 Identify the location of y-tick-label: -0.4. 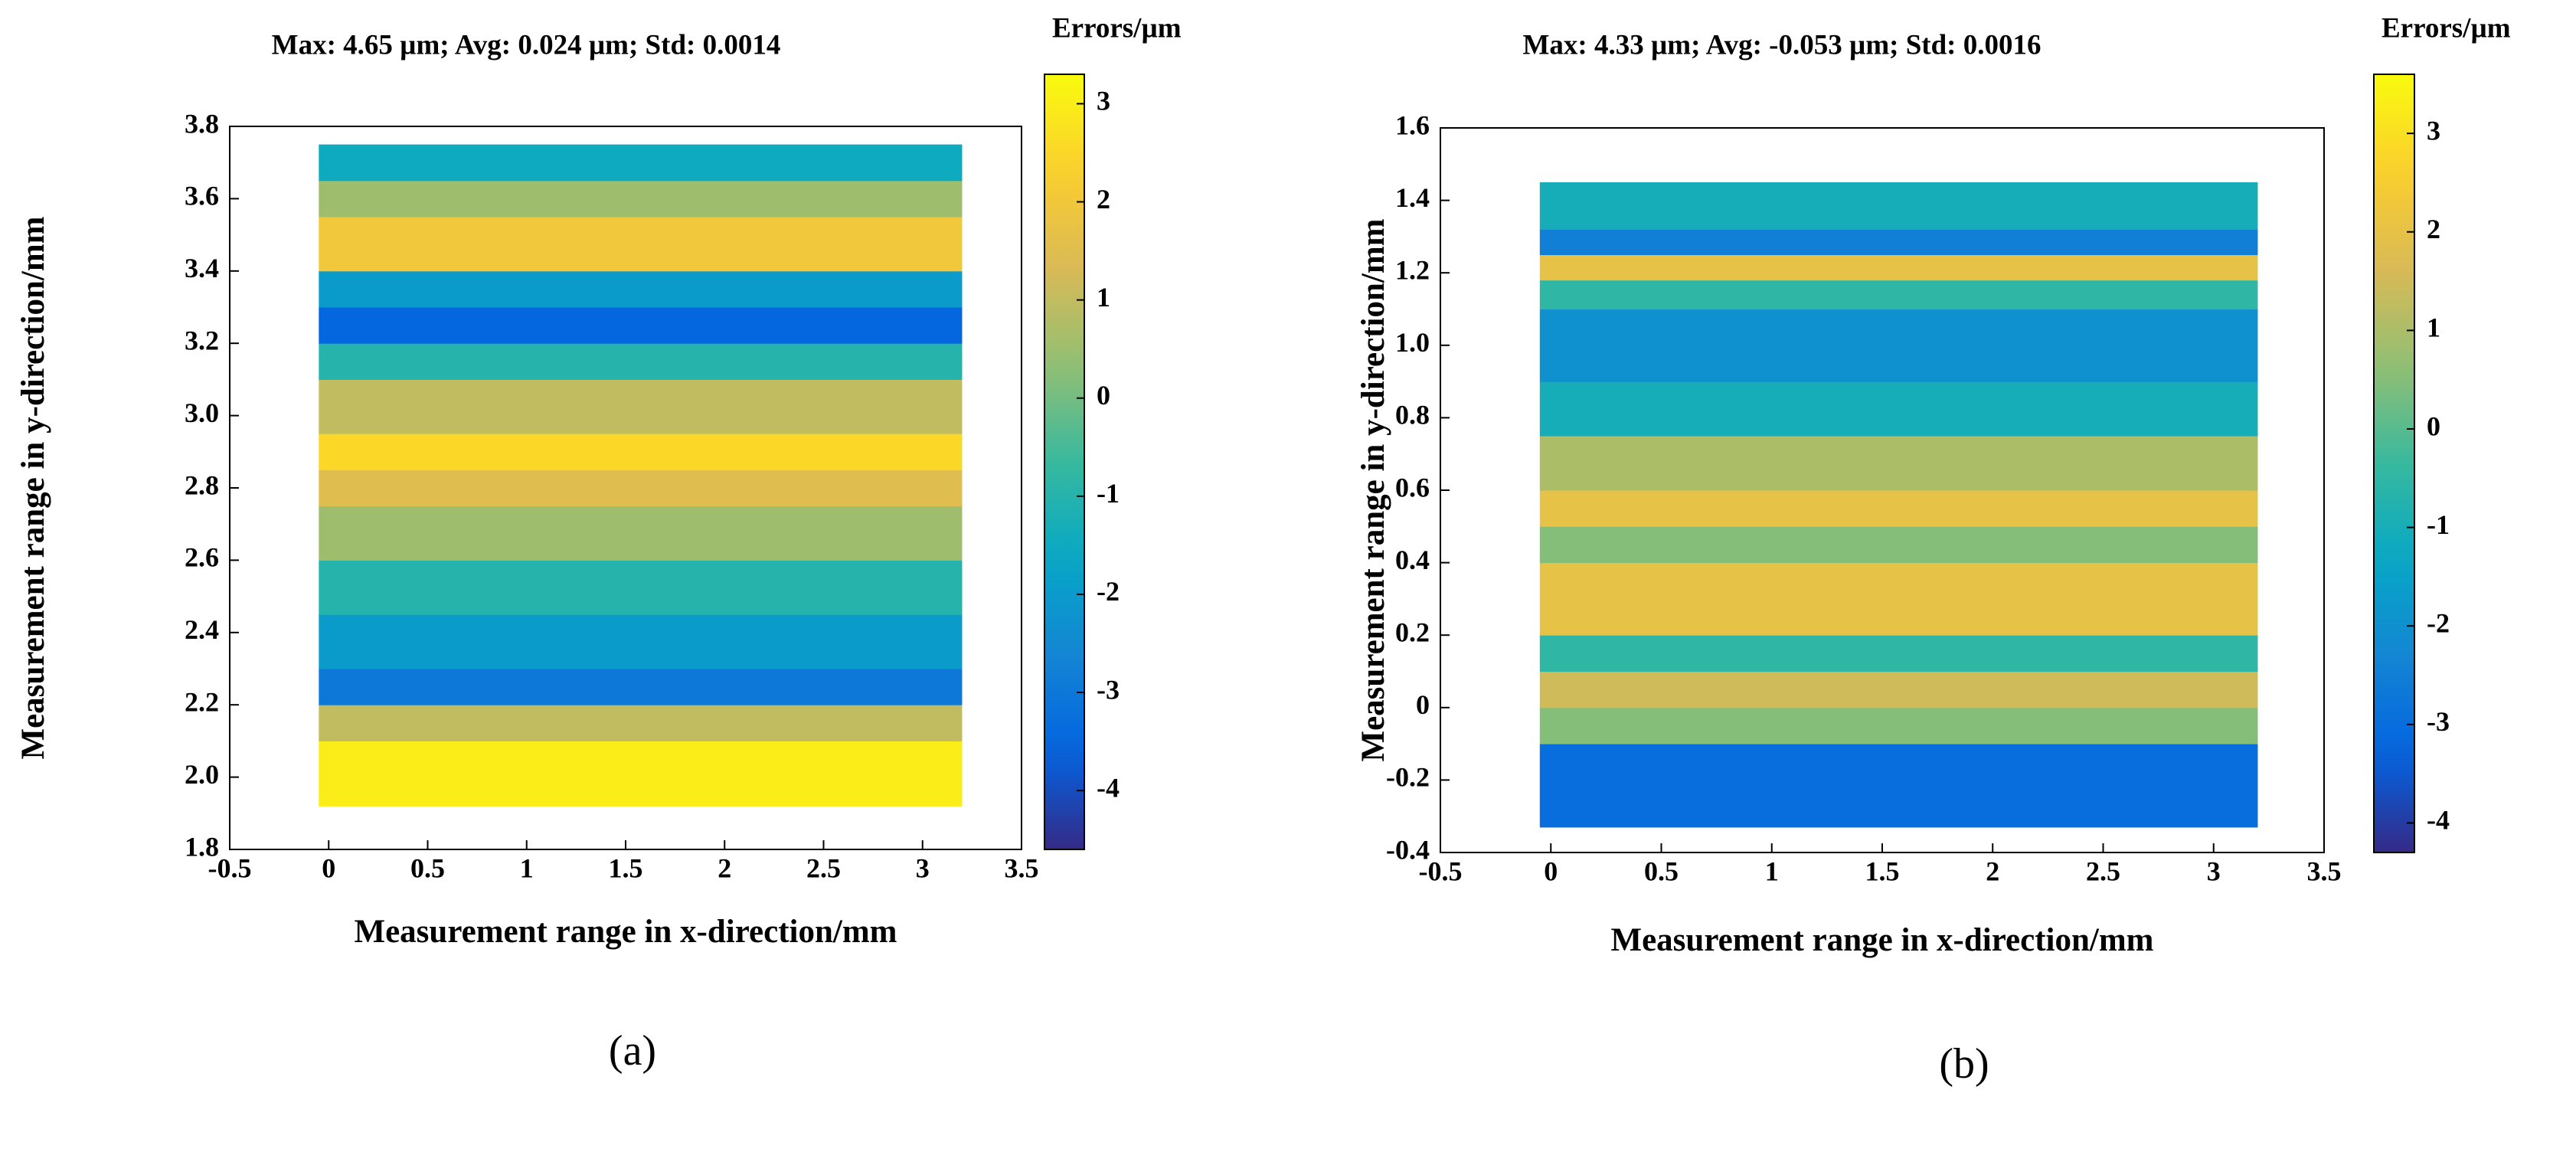
(1408, 849).